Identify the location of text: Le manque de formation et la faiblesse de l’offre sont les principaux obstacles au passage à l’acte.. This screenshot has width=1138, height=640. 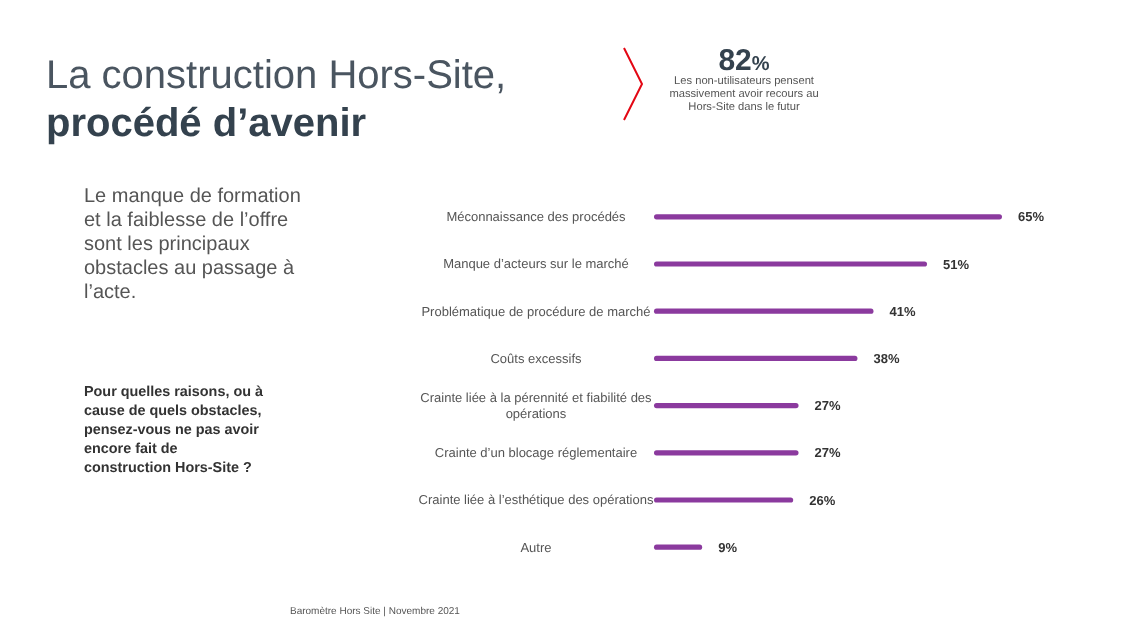
(192, 245).